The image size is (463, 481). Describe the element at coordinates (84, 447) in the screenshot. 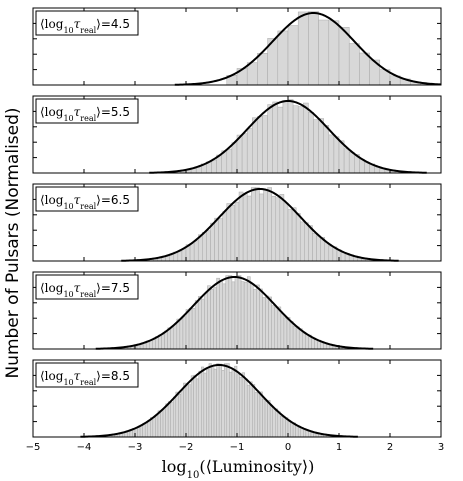

I see `x-tick-label: −4` at that location.